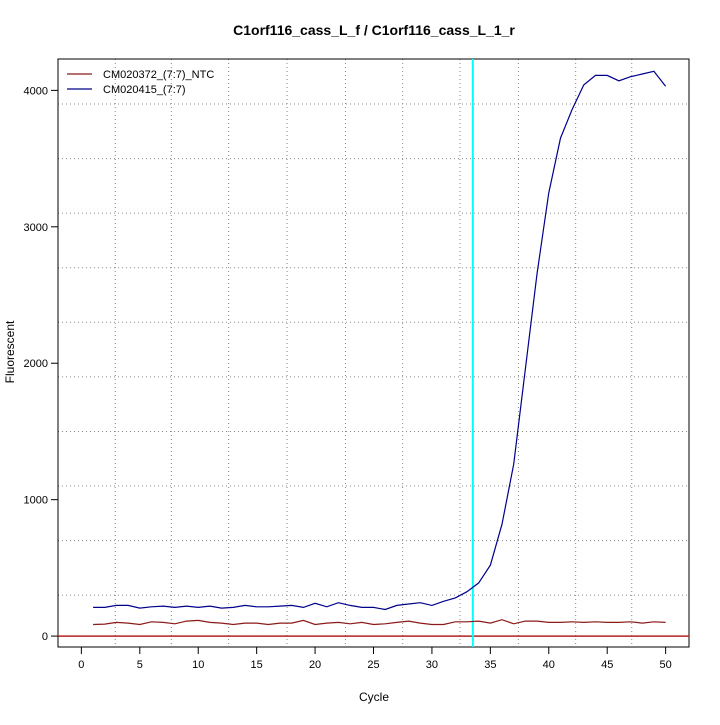 The height and width of the screenshot is (725, 720). Describe the element at coordinates (10, 351) in the screenshot. I see `y-axis-label: Fluorescent` at that location.